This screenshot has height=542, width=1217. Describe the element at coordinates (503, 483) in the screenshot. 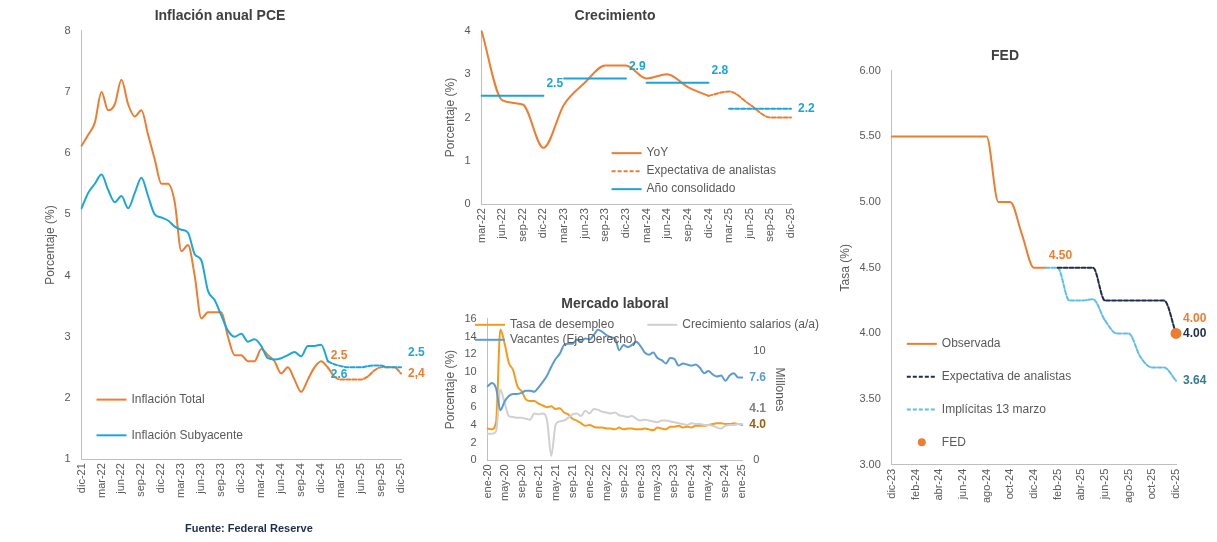

I see `x-tick-label: may-20` at that location.